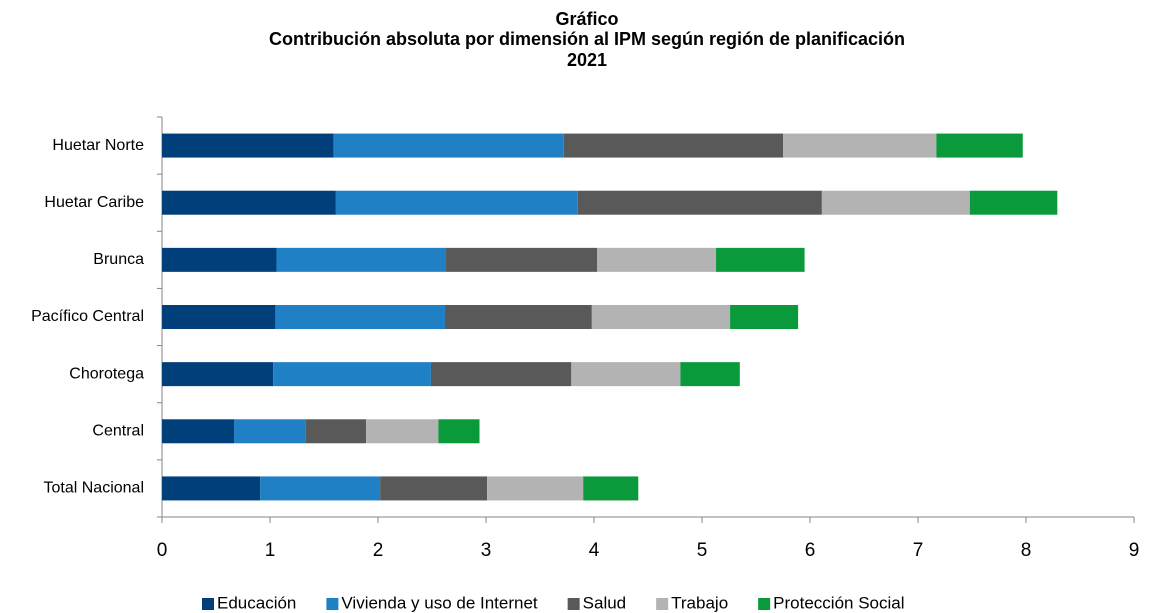  Describe the element at coordinates (604, 602) in the screenshot. I see `legend-label: Salud` at that location.